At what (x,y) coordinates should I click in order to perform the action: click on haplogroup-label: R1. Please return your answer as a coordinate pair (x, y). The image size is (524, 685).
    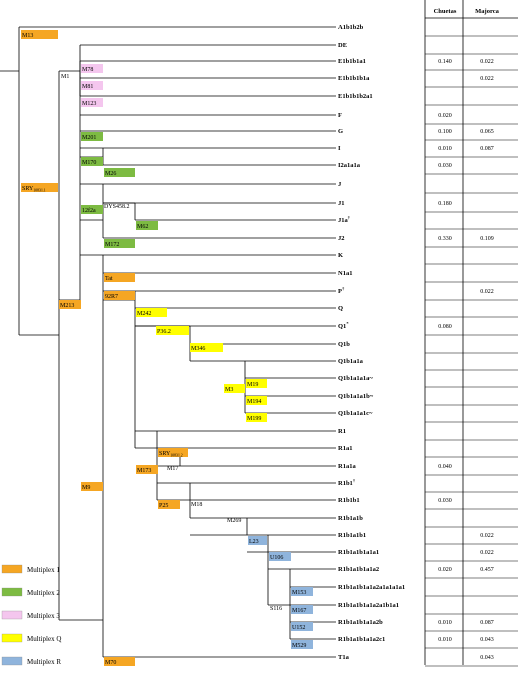
    Looking at the image, I should click on (342, 431).